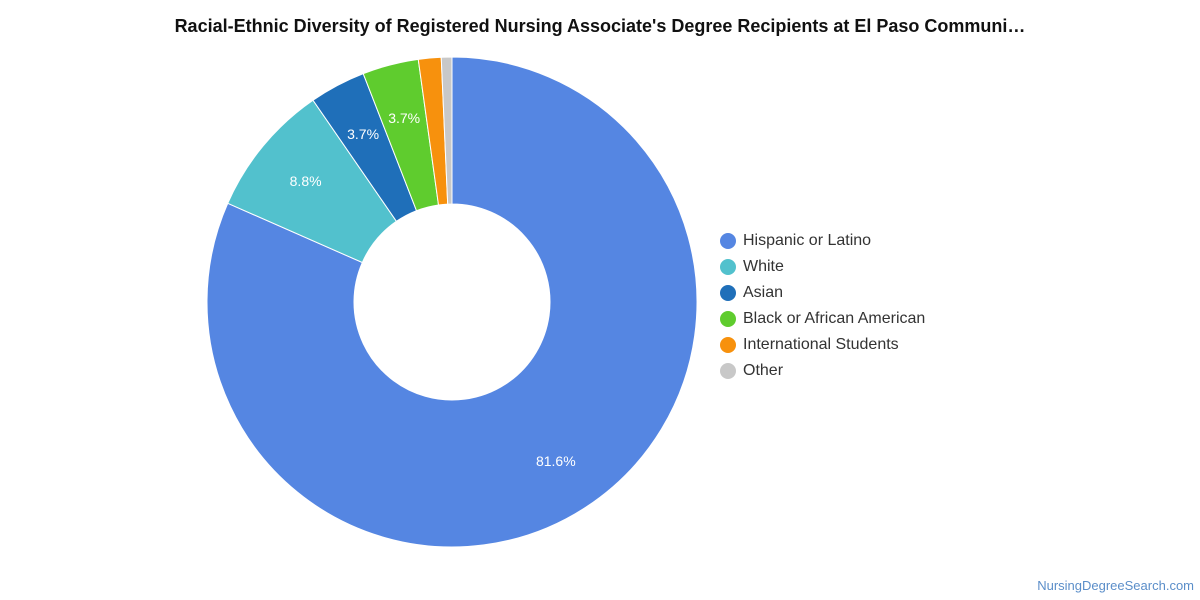  Describe the element at coordinates (763, 266) in the screenshot. I see `legend-label: White` at that location.